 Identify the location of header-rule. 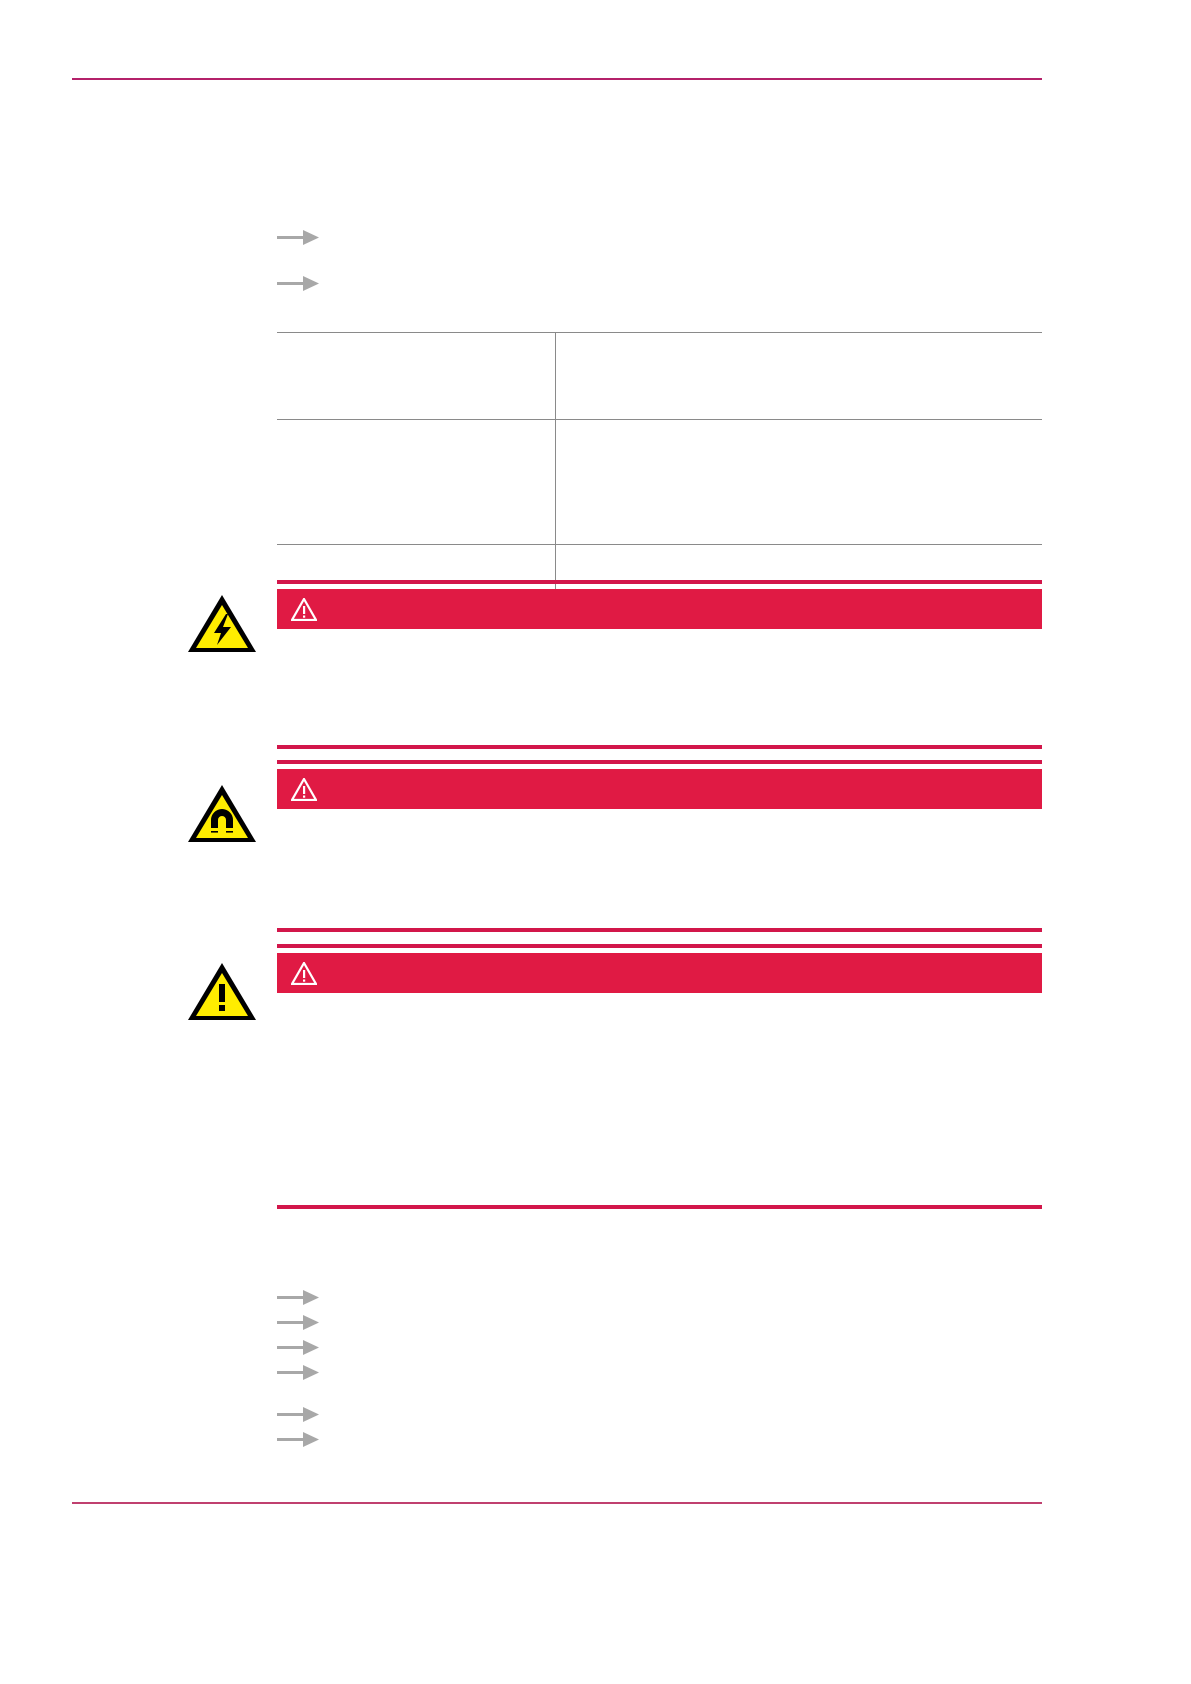
(557, 79).